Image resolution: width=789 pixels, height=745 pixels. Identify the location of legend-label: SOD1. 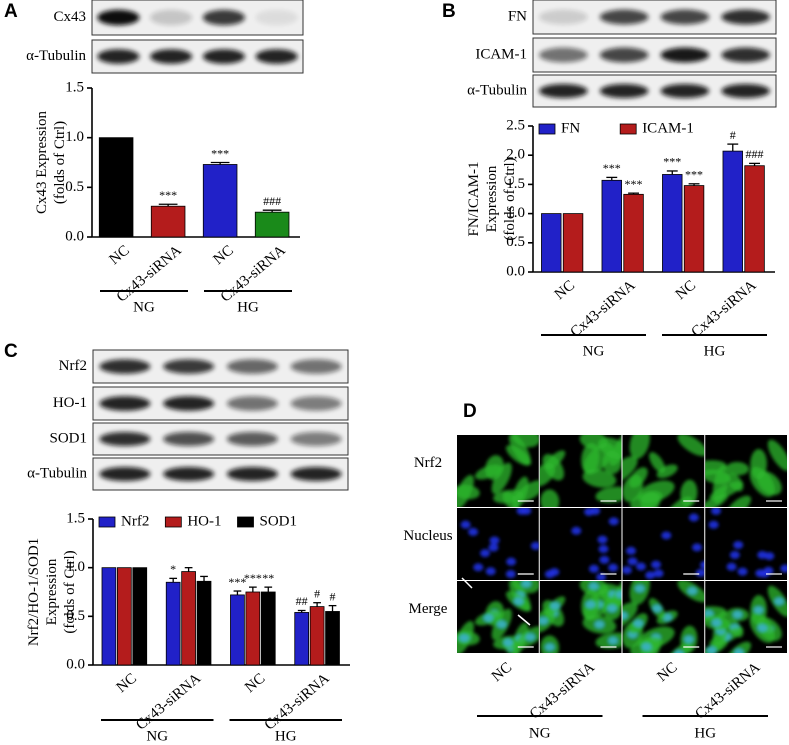
(279, 521).